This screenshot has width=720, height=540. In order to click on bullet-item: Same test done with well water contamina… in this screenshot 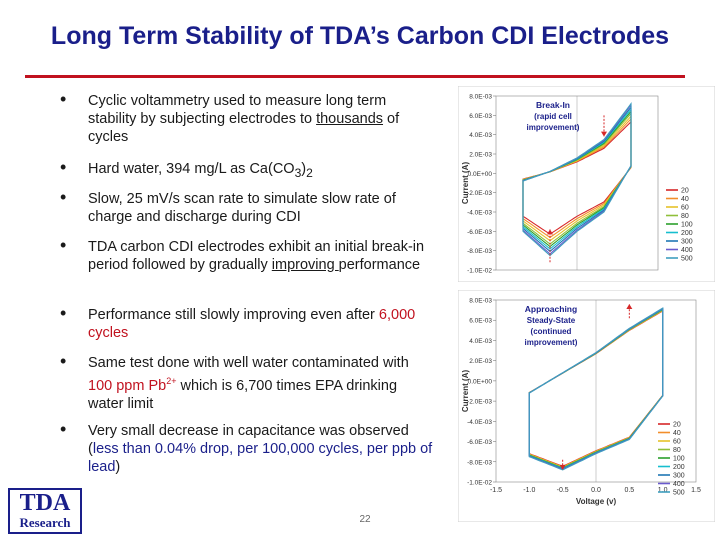, I will do `click(246, 382)`.